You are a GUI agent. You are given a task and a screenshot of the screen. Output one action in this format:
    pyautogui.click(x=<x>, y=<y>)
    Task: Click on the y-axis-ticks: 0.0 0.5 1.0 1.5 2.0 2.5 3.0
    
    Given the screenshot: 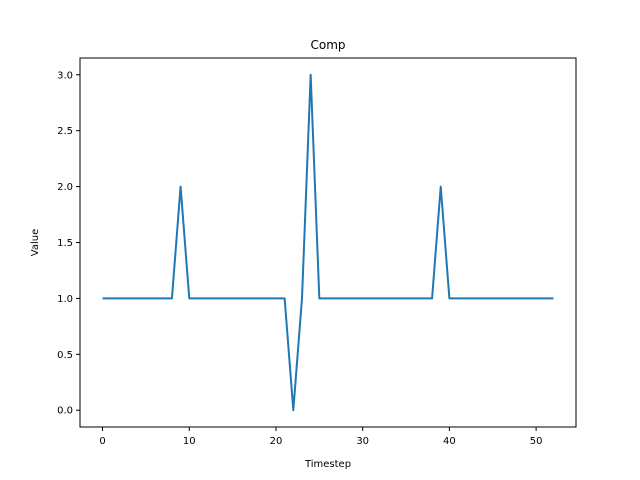 What is the action you would take?
    pyautogui.click(x=68, y=243)
    